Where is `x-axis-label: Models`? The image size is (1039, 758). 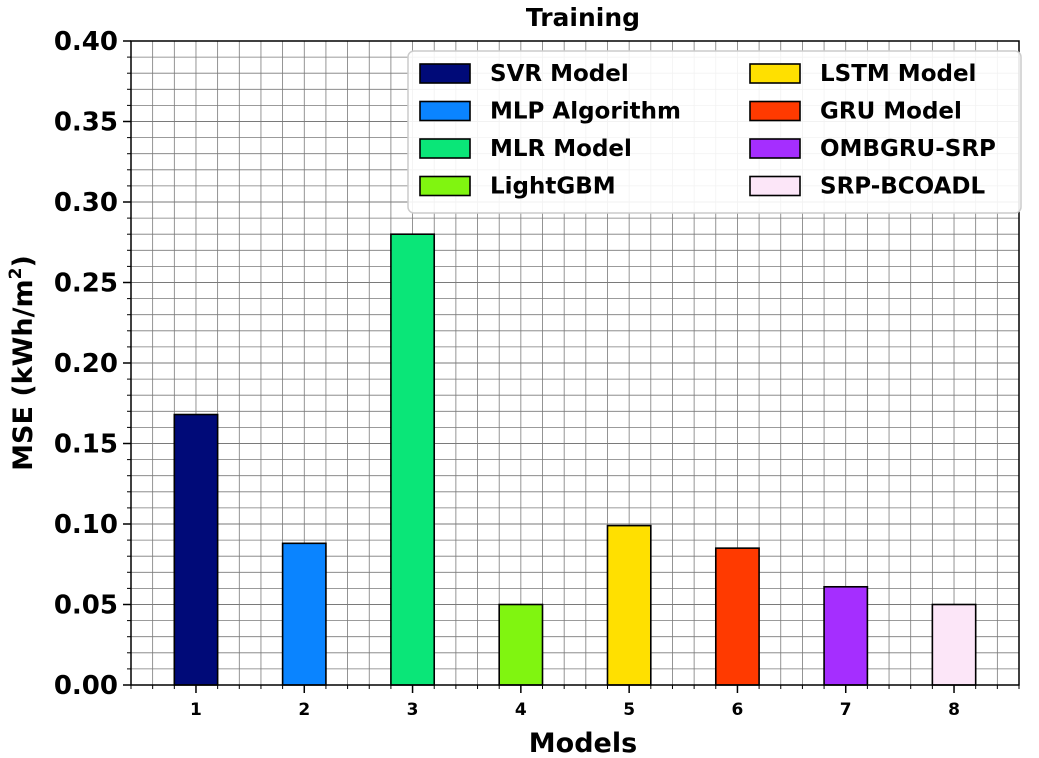
x-axis-label: Models is located at coordinates (583, 743).